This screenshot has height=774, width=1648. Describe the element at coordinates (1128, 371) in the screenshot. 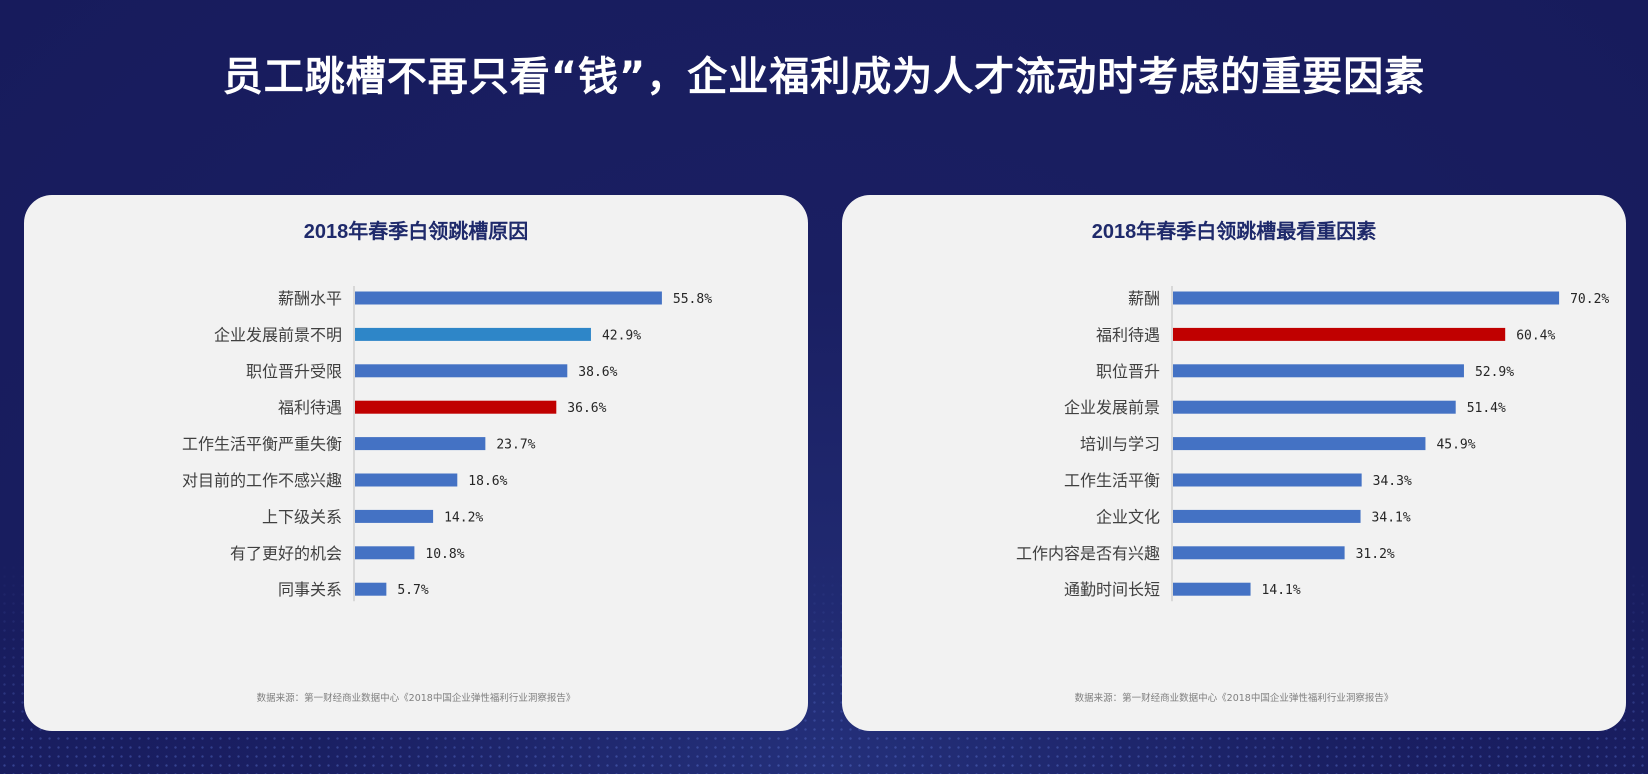

I see `category-label: 职位晋升` at that location.